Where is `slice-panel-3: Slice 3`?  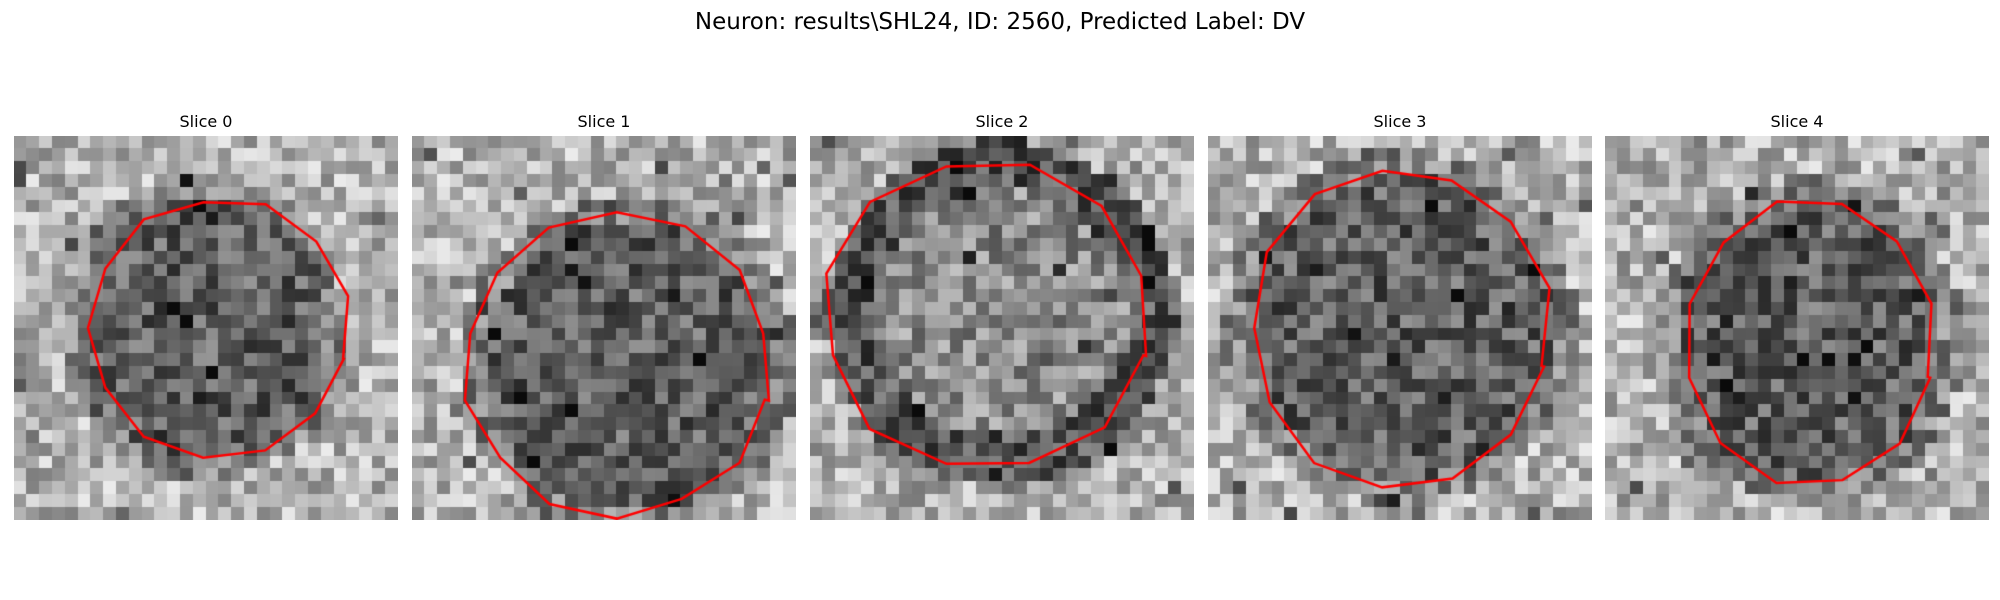
slice-panel-3: Slice 3 is located at coordinates (1400, 314).